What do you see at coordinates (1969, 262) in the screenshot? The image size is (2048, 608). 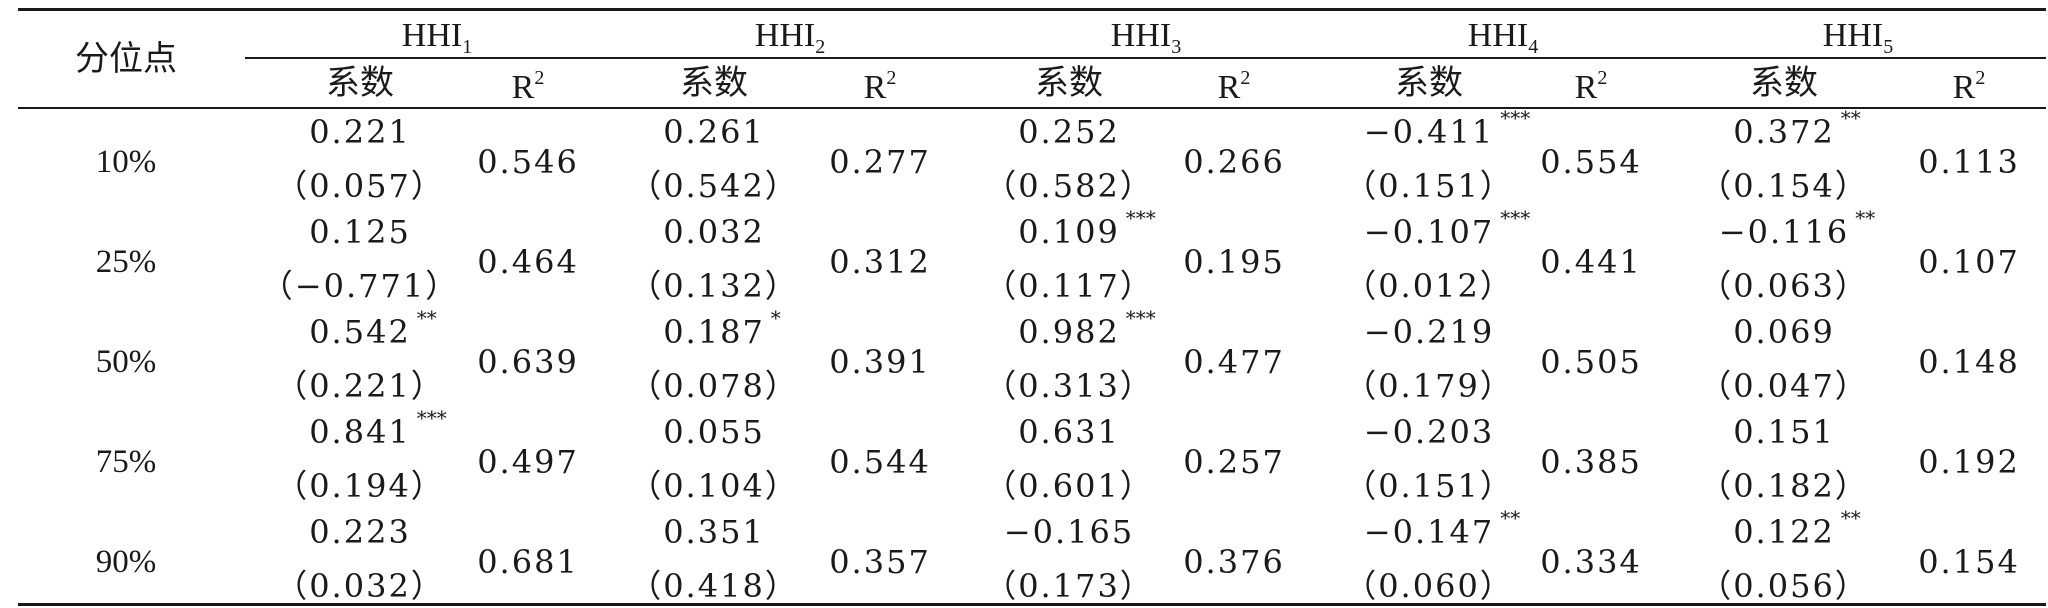 I see `r-squared-value: 0.107` at bounding box center [1969, 262].